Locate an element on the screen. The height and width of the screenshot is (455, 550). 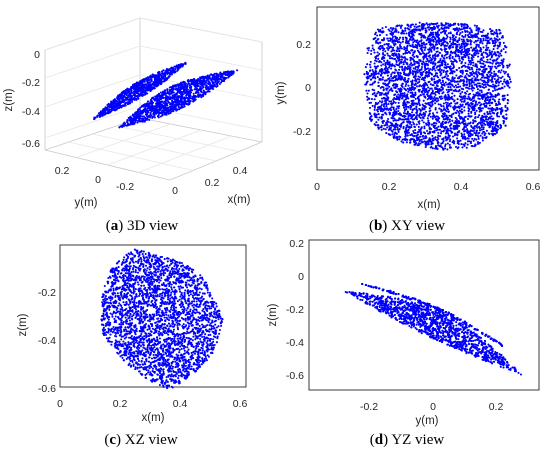
panel-a-zlabel: z(m) is located at coordinates (9, 99).